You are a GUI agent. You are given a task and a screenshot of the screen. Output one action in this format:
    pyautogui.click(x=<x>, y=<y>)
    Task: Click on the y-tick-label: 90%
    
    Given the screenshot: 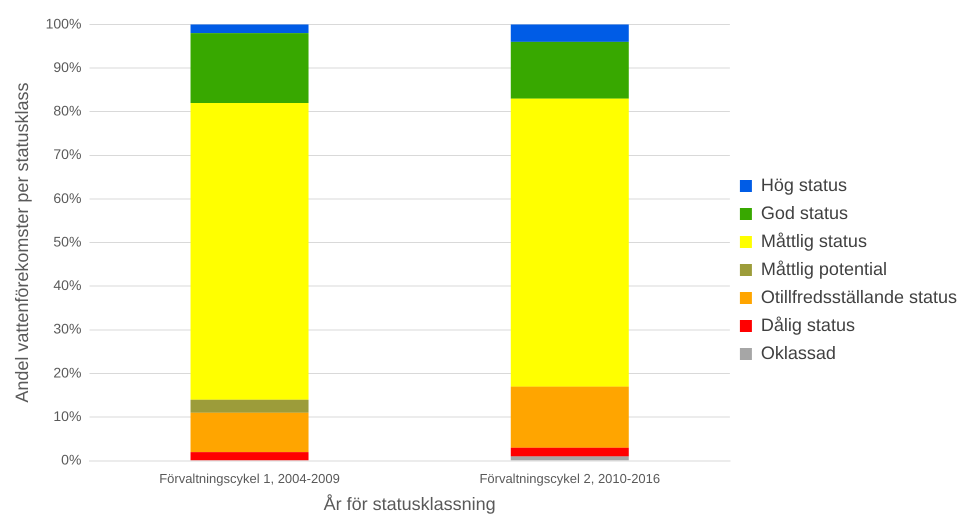 What is the action you would take?
    pyautogui.click(x=67, y=66)
    